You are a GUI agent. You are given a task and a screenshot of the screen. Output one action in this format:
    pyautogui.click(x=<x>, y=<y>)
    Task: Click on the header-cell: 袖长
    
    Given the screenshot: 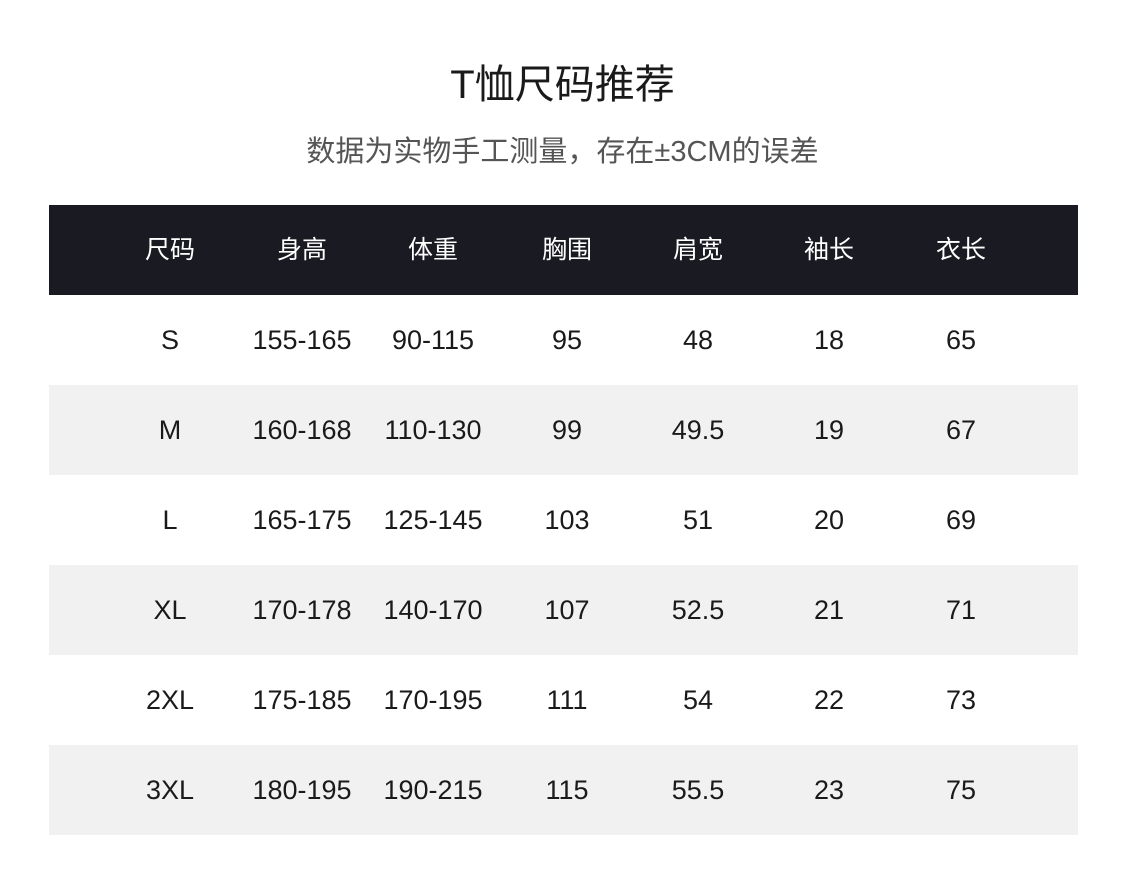 What is the action you would take?
    pyautogui.click(x=829, y=250)
    